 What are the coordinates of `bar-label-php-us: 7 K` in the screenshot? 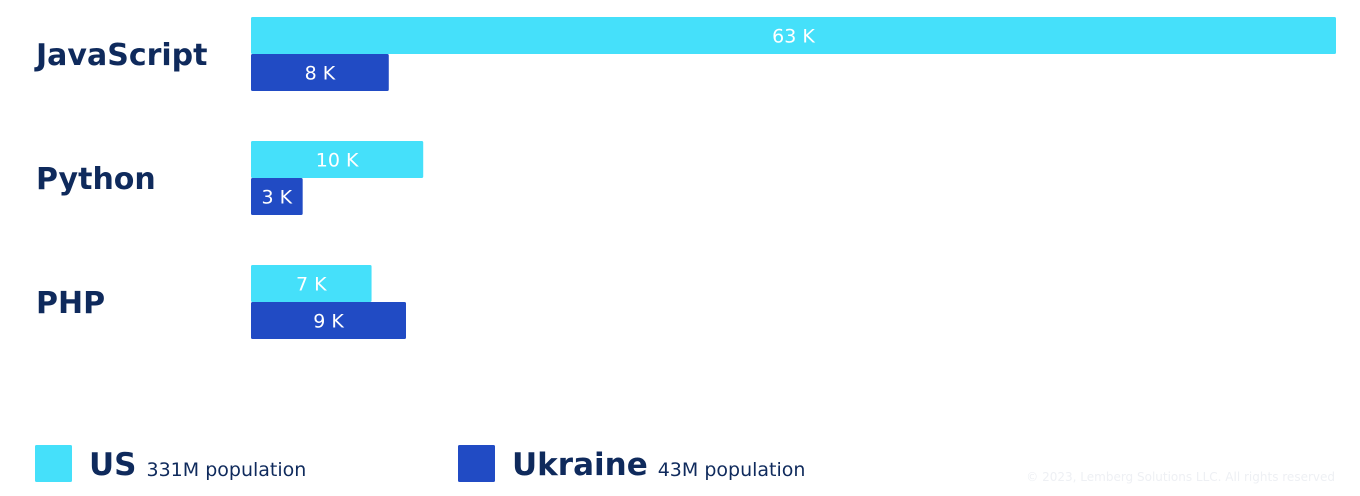 It's located at (311, 285).